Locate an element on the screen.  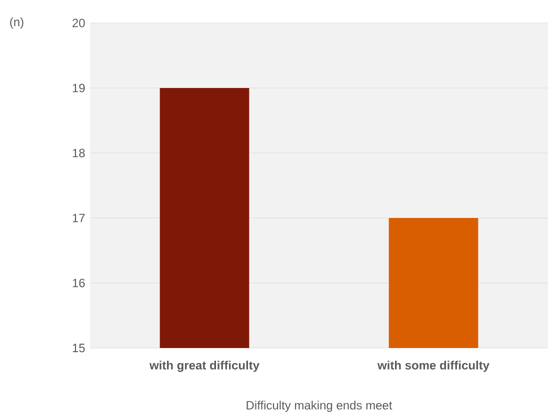
x-axis-title: Difficulty making ends meet is located at coordinates (319, 406).